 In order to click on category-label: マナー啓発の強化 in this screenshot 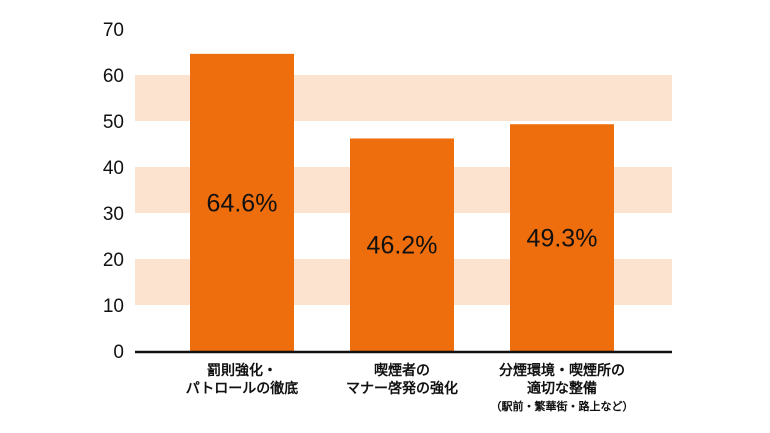, I will do `click(402, 388)`.